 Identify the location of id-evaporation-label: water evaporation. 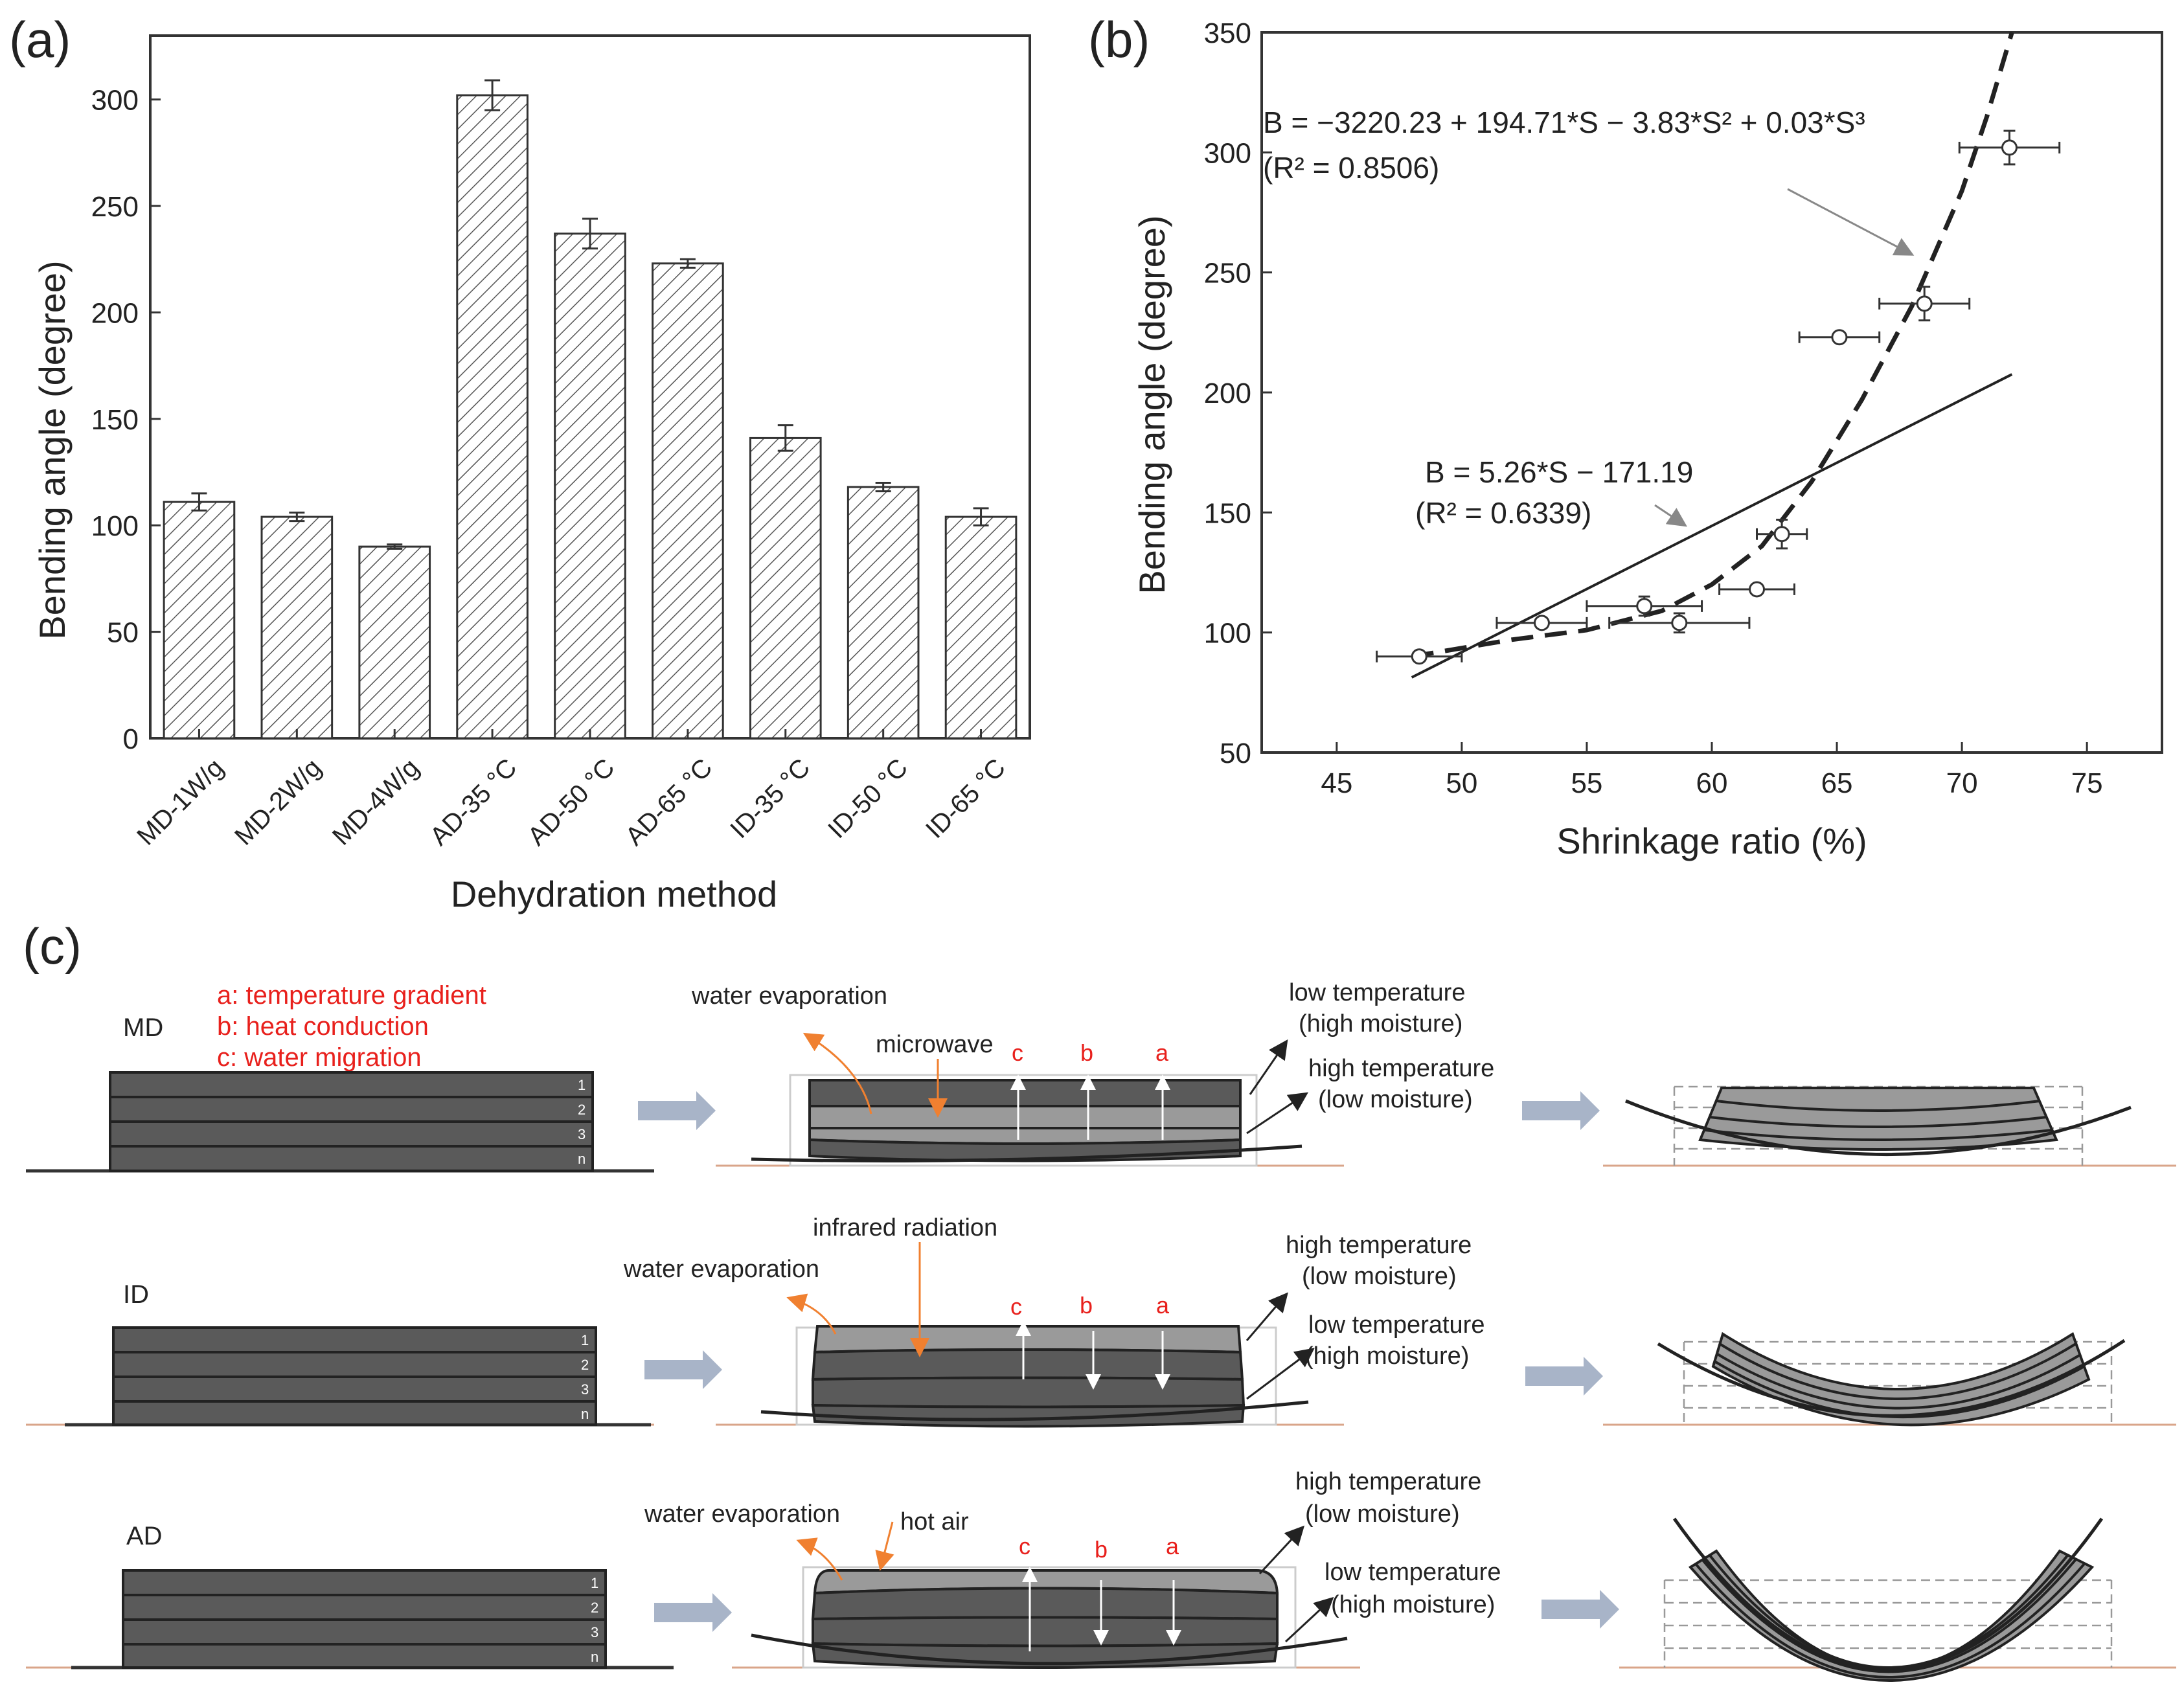
(721, 1270).